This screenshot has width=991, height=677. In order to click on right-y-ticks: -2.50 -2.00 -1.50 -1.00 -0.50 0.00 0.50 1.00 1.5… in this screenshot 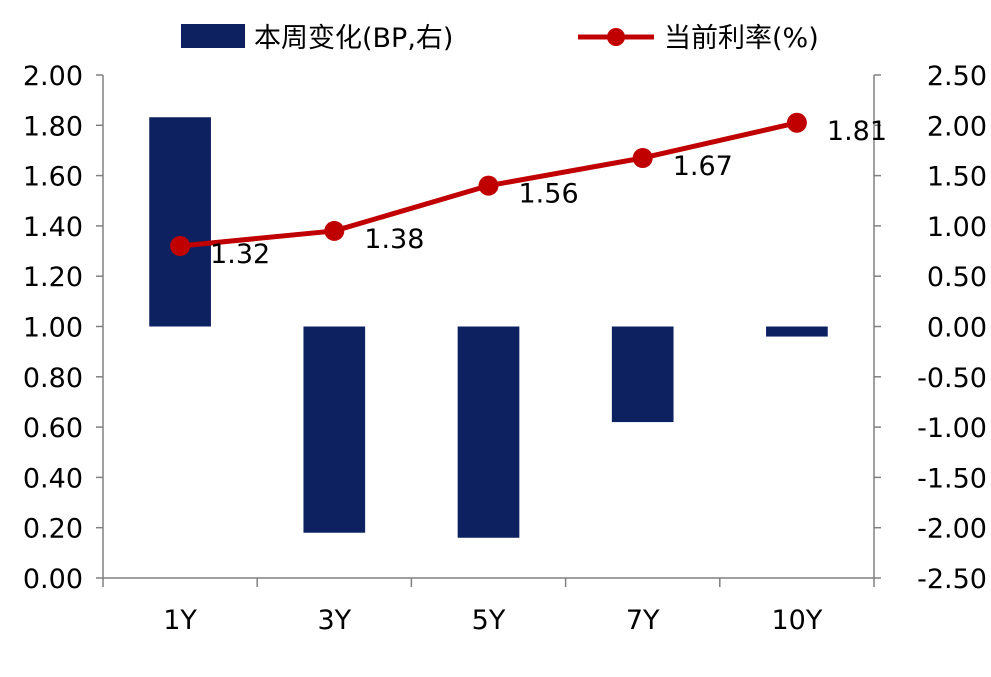, I will do `click(930, 328)`.